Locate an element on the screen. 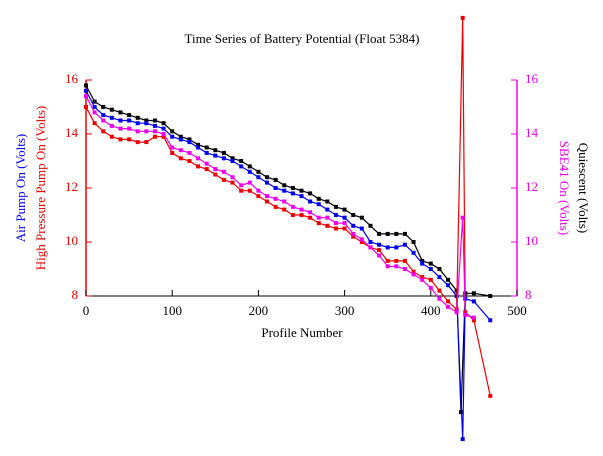 The height and width of the screenshot is (456, 603). y2-axis-title: SBE41 On (Volts) is located at coordinates (564, 188).